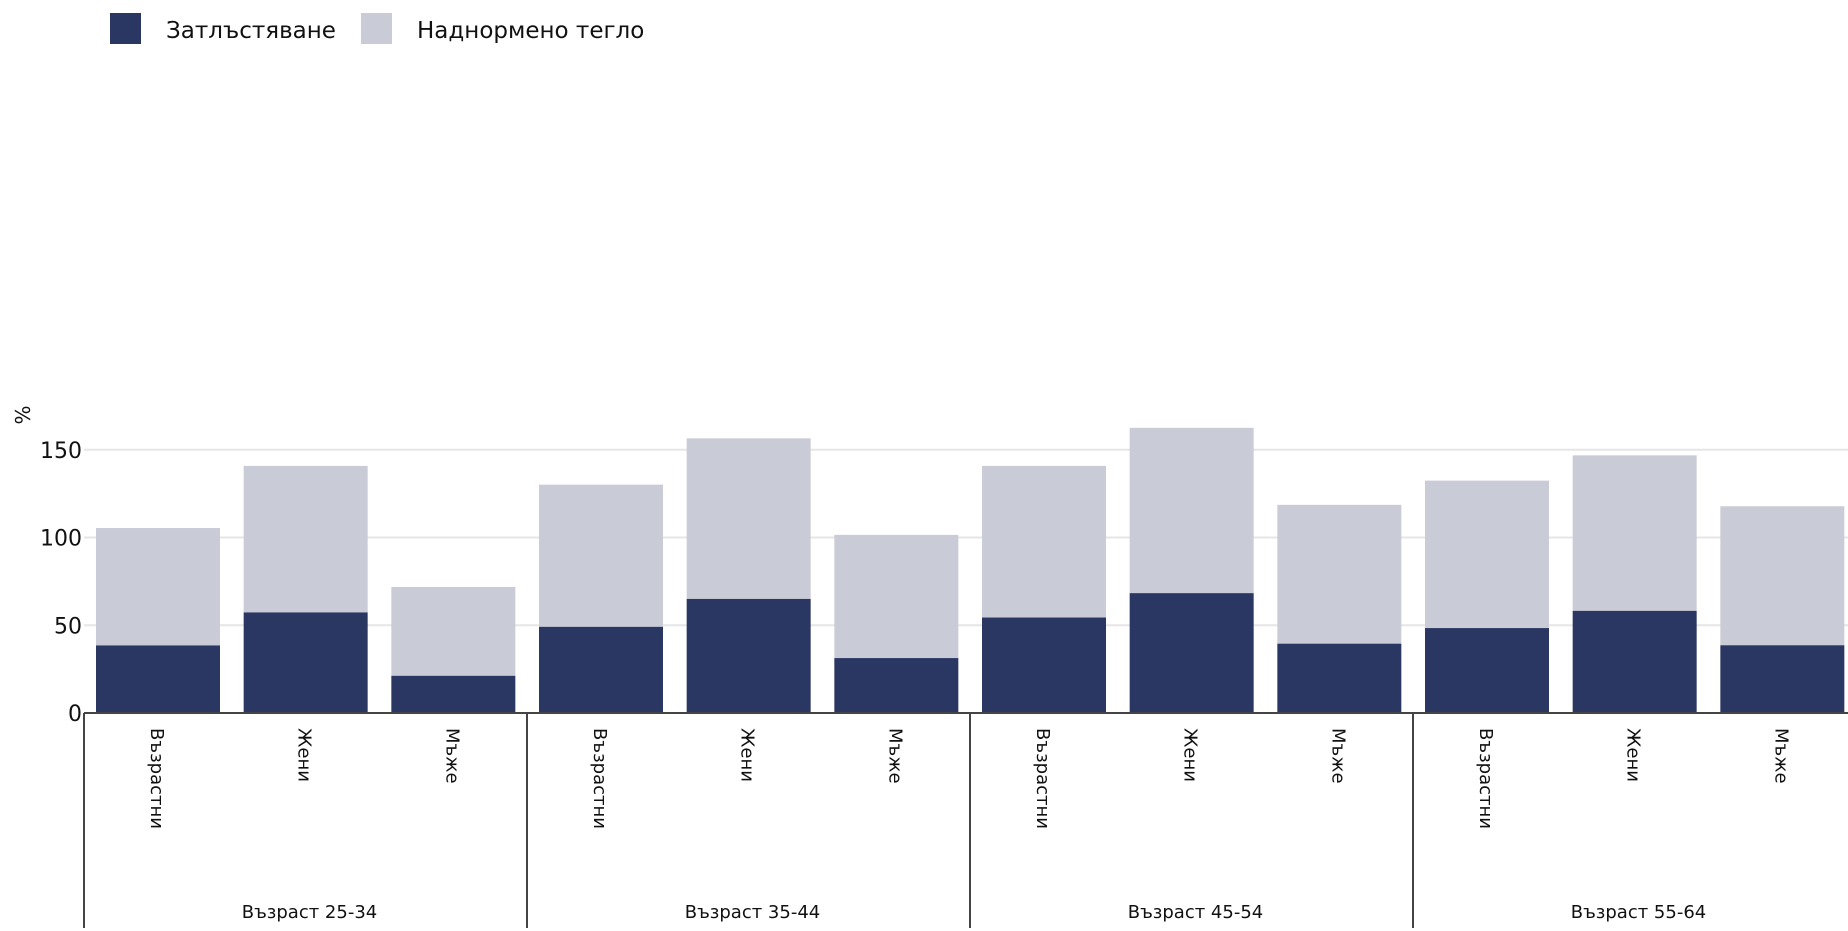  Describe the element at coordinates (1191, 653) in the screenshot. I see `bar-obesity-възраст-45-54-жени` at that location.